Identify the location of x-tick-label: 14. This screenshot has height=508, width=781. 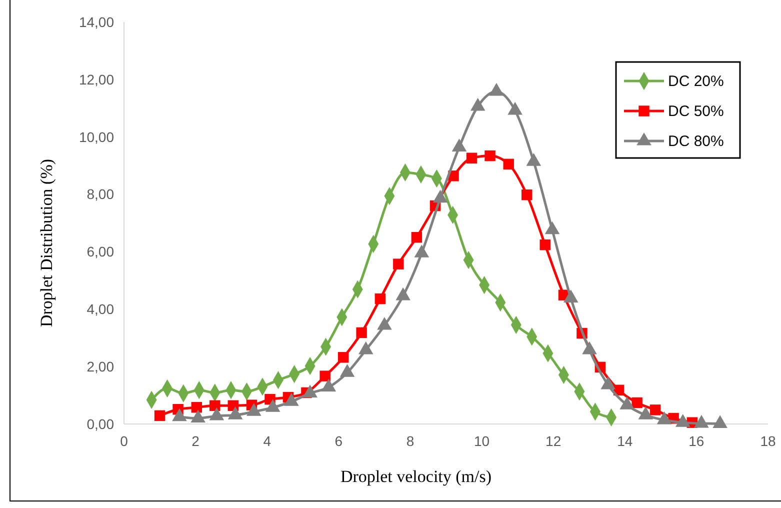
(625, 441).